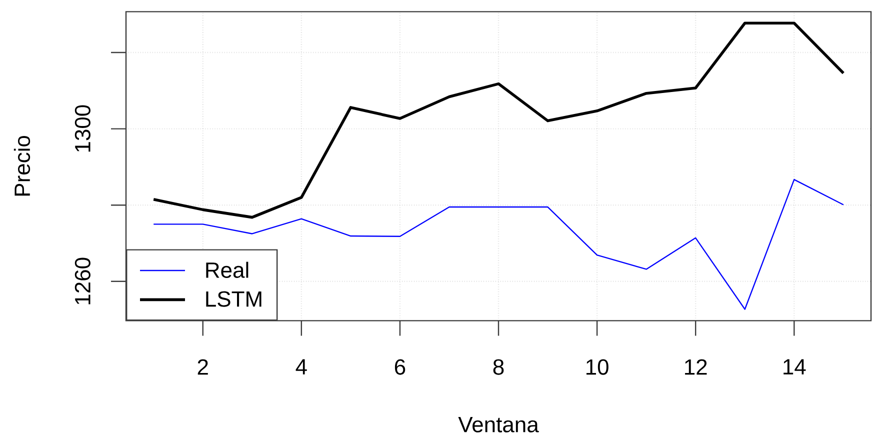 Image resolution: width=874 pixels, height=436 pixels. What do you see at coordinates (234, 299) in the screenshot?
I see `legend-label: LSTM` at bounding box center [234, 299].